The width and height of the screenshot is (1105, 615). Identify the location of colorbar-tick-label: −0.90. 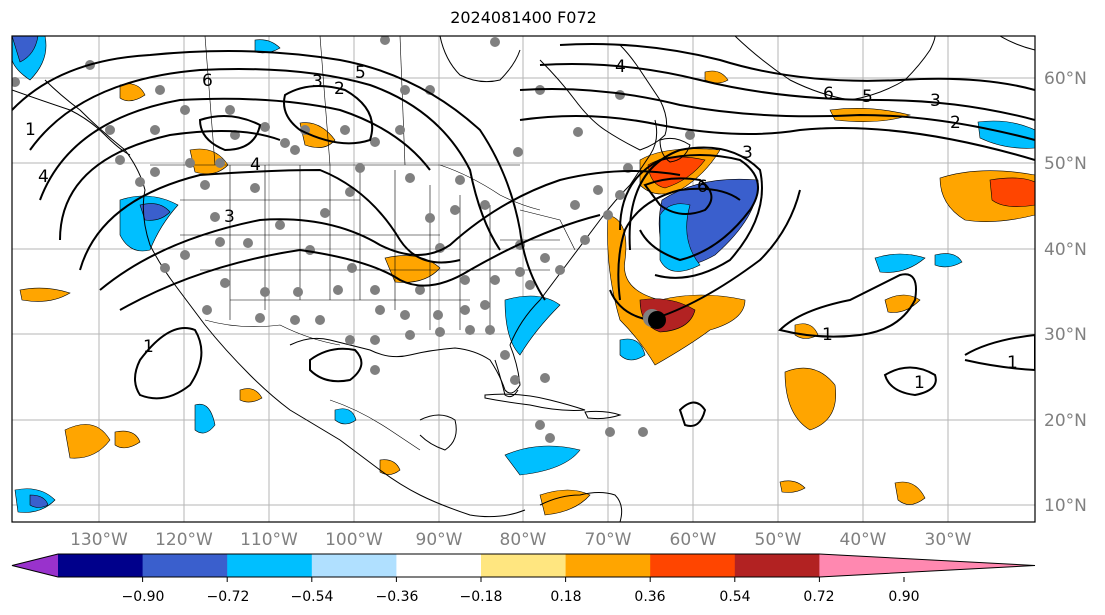
(143, 597).